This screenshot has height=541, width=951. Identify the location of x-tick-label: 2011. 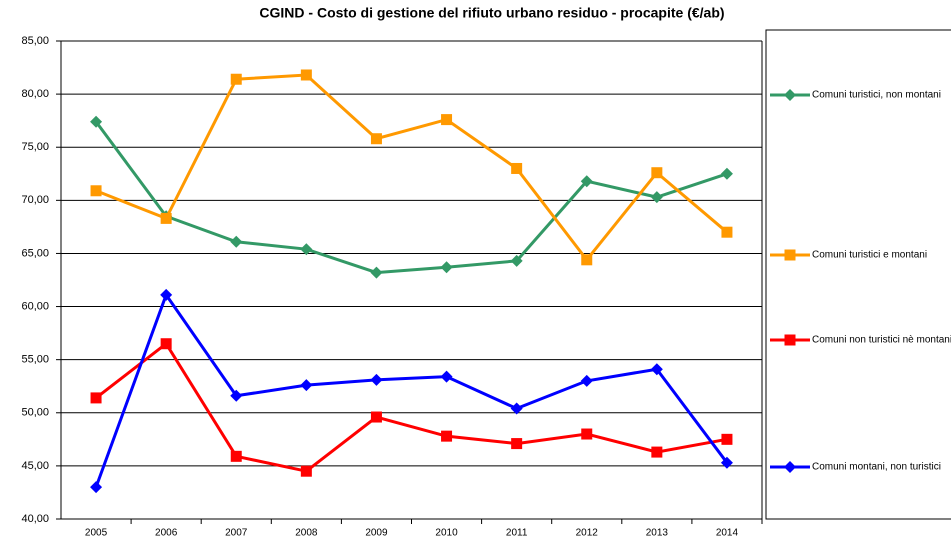
(517, 533).